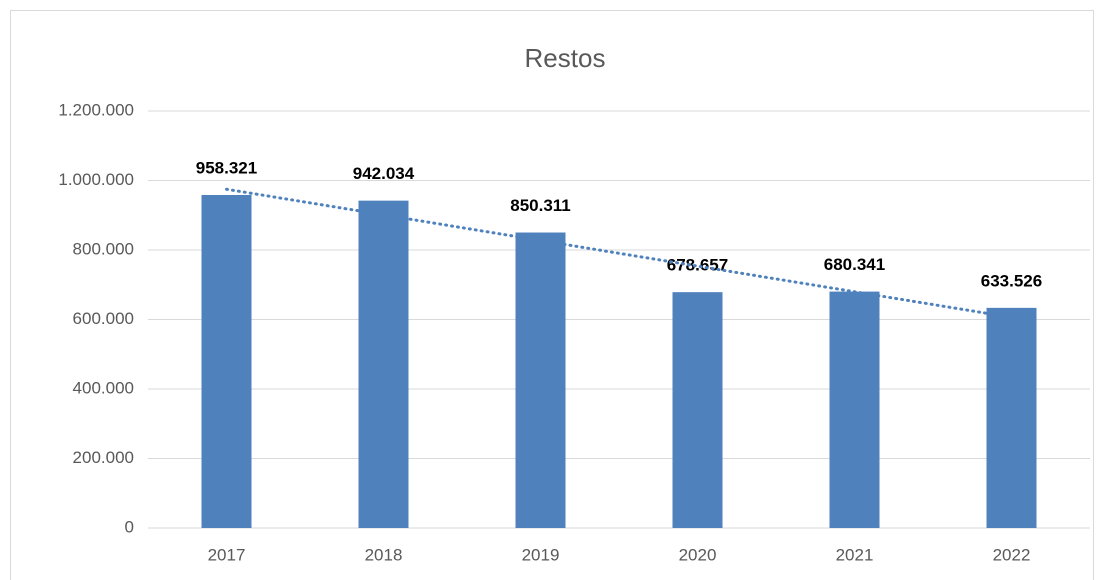 This screenshot has width=1104, height=580. I want to click on y-tick-label: 200.000, so click(103, 457).